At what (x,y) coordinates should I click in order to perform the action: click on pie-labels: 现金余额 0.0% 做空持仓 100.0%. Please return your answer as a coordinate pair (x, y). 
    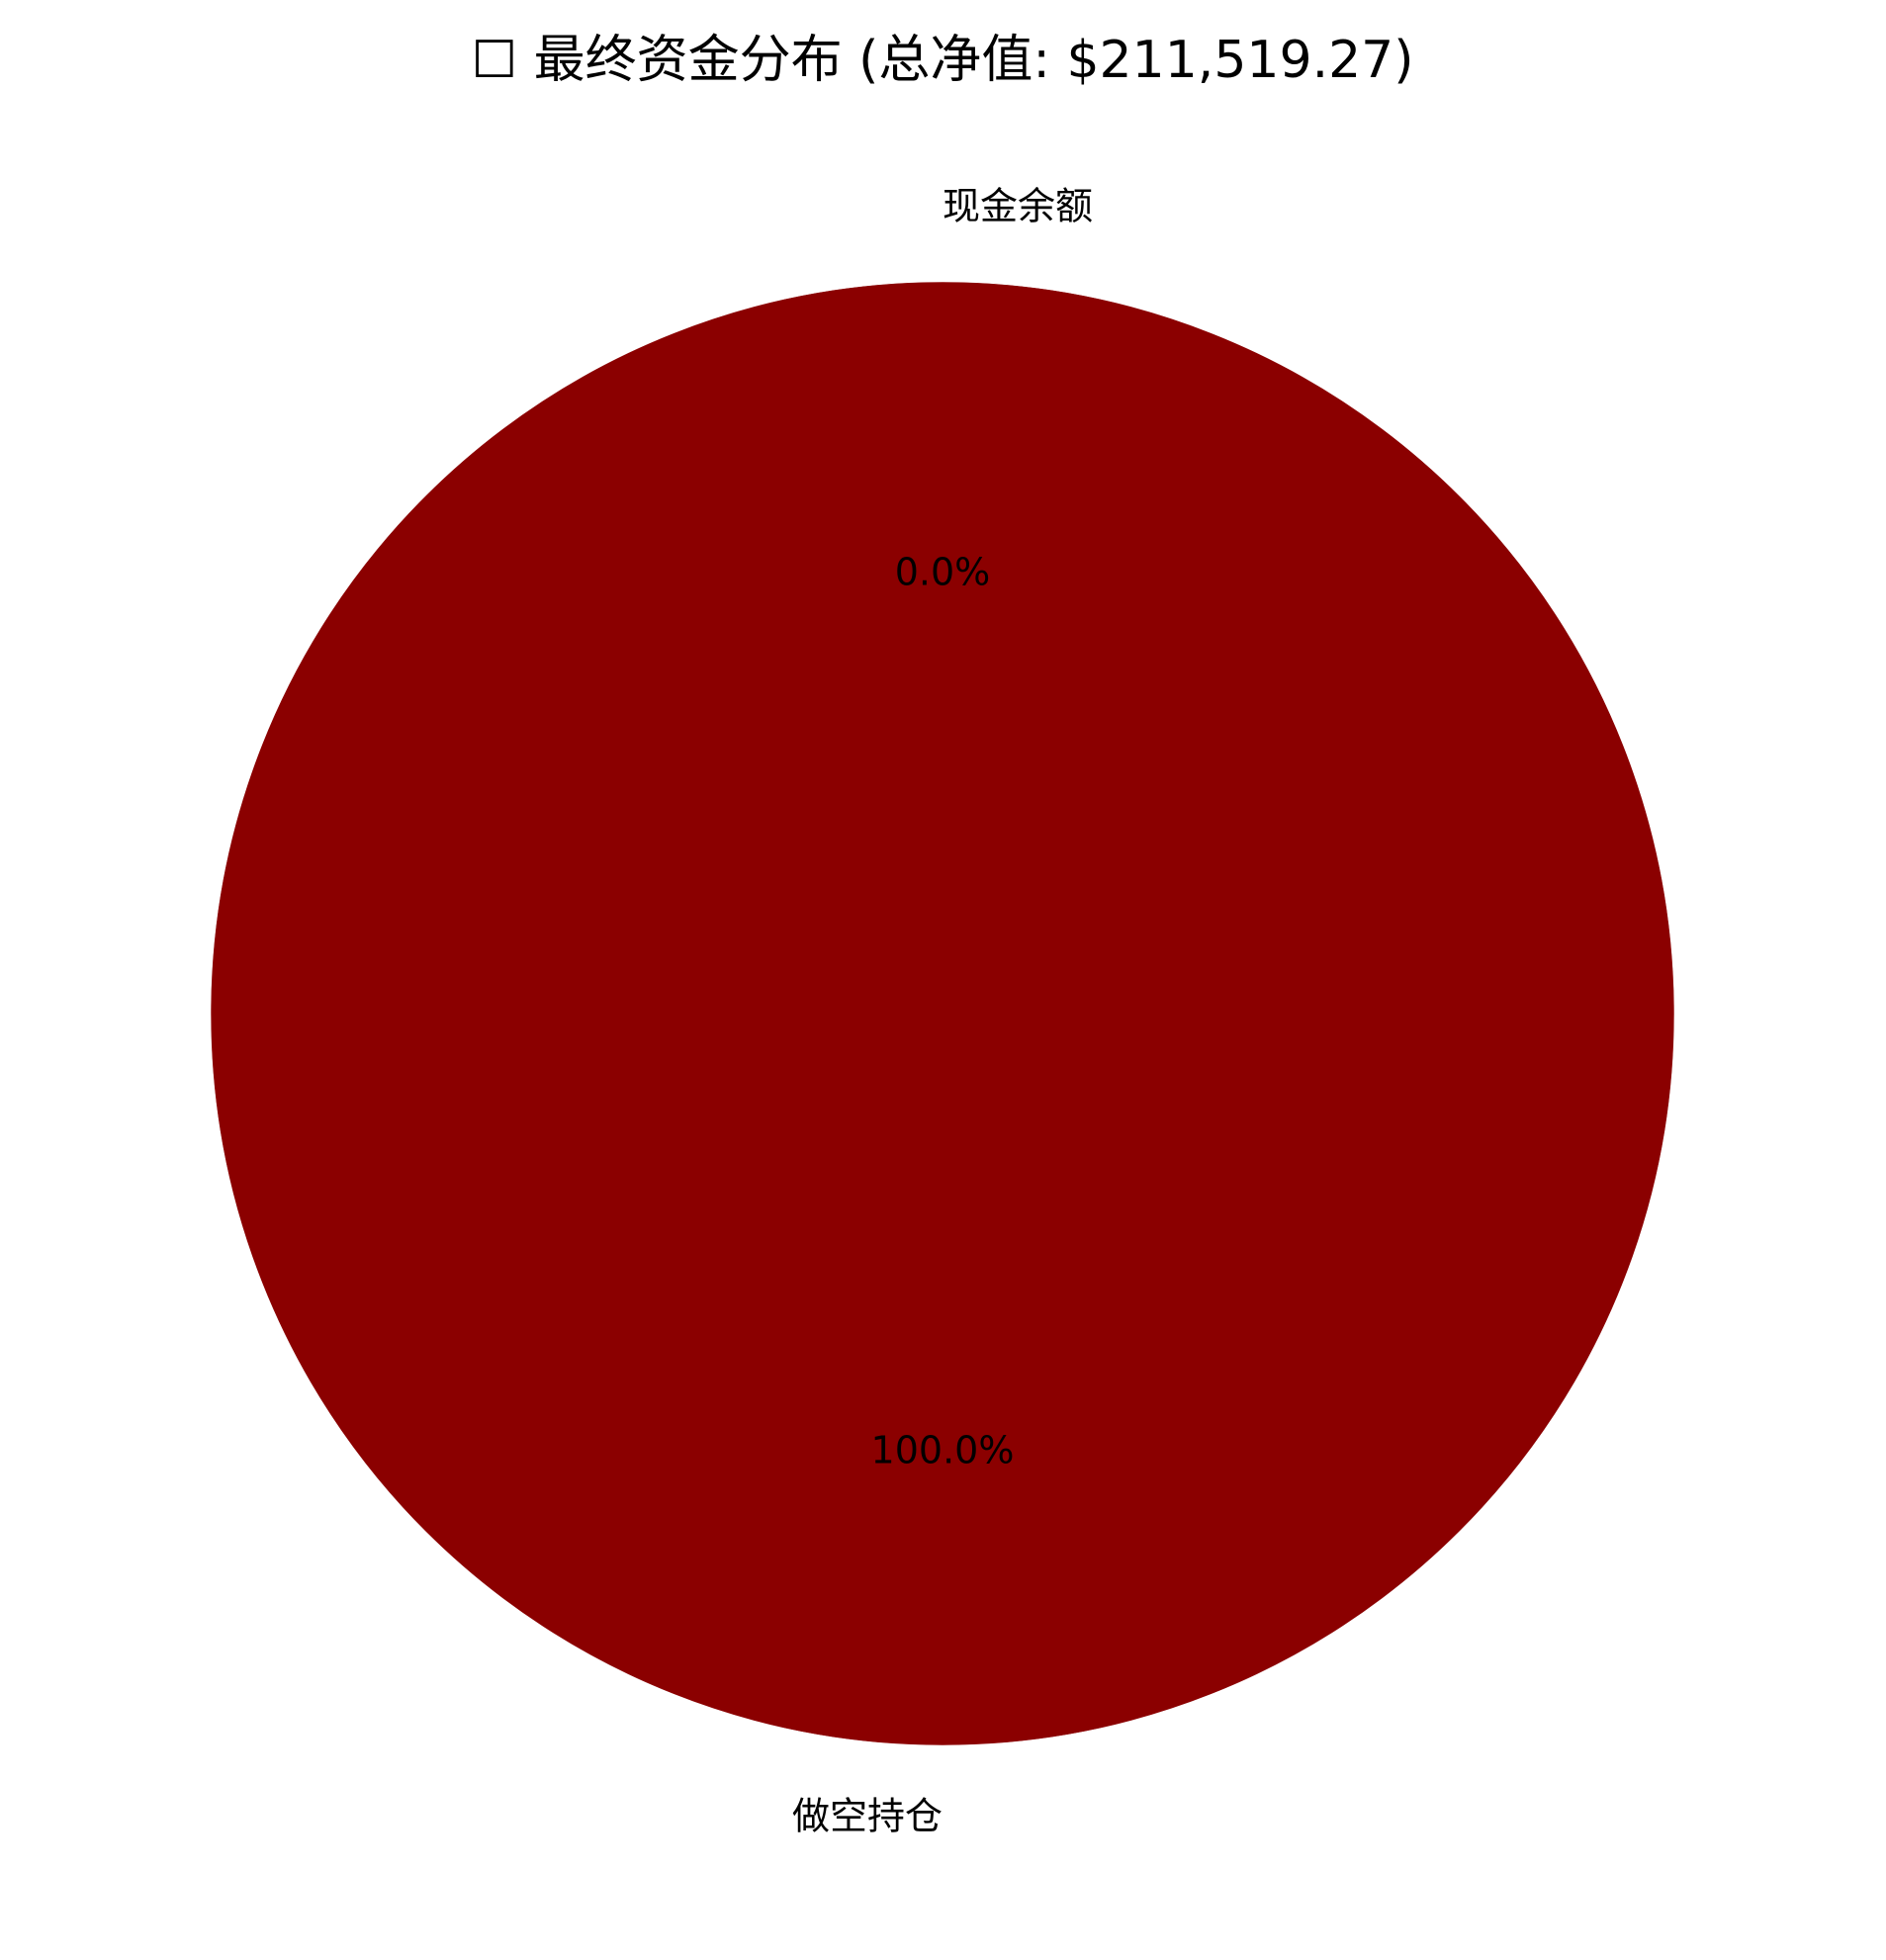
    Looking at the image, I should click on (942, 1011).